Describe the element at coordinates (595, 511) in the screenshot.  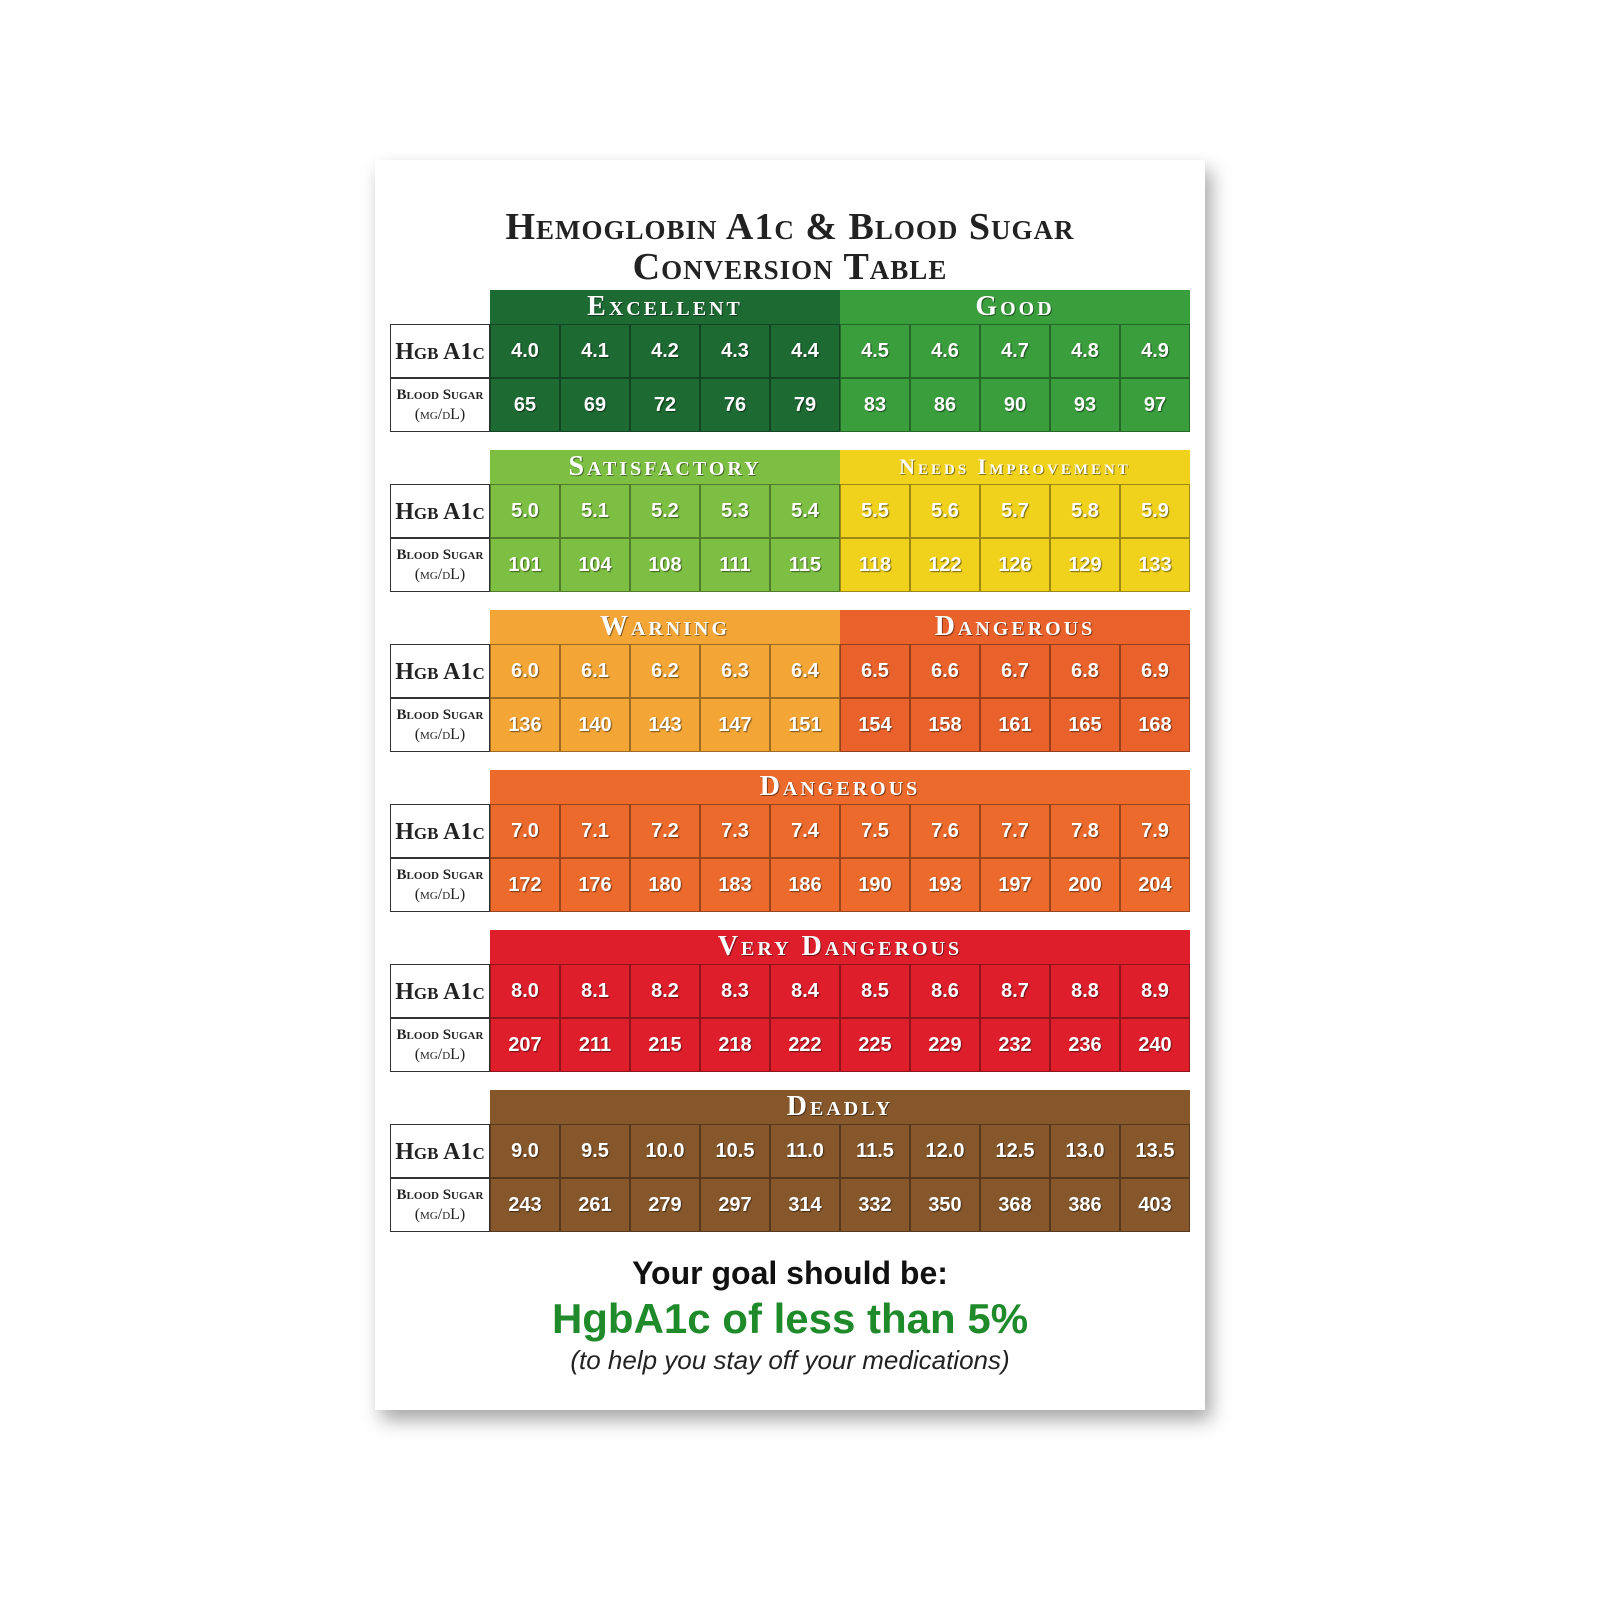
I see `hgb-cell: 5.1` at that location.